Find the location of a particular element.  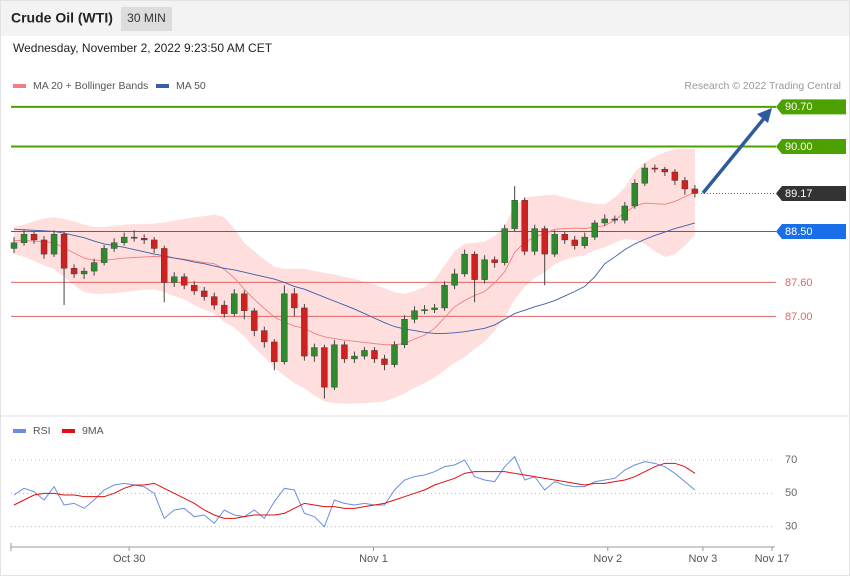

interval: 30 MIN is located at coordinates (146, 18).